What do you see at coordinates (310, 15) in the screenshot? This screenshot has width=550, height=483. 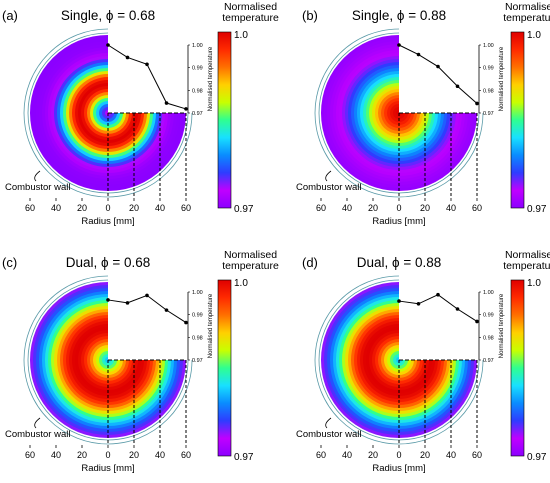 I see `panel-label: (b)` at bounding box center [310, 15].